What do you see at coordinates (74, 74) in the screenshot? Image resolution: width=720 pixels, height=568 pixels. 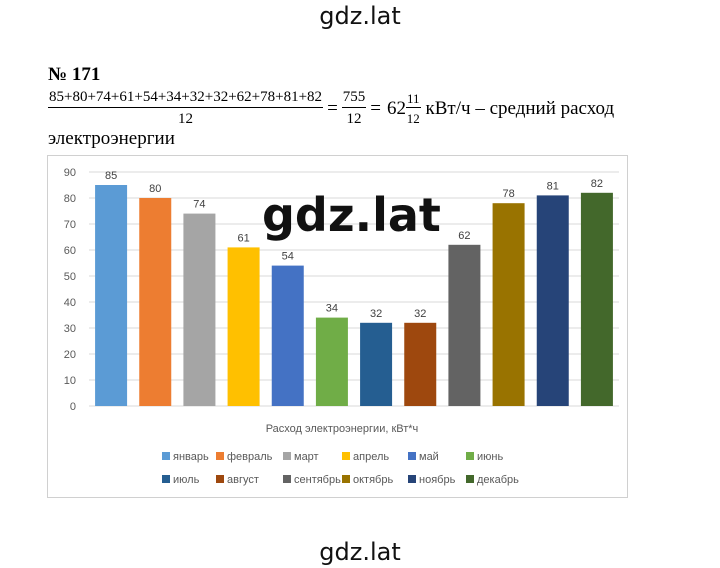 I see `task-number: № 171` at bounding box center [74, 74].